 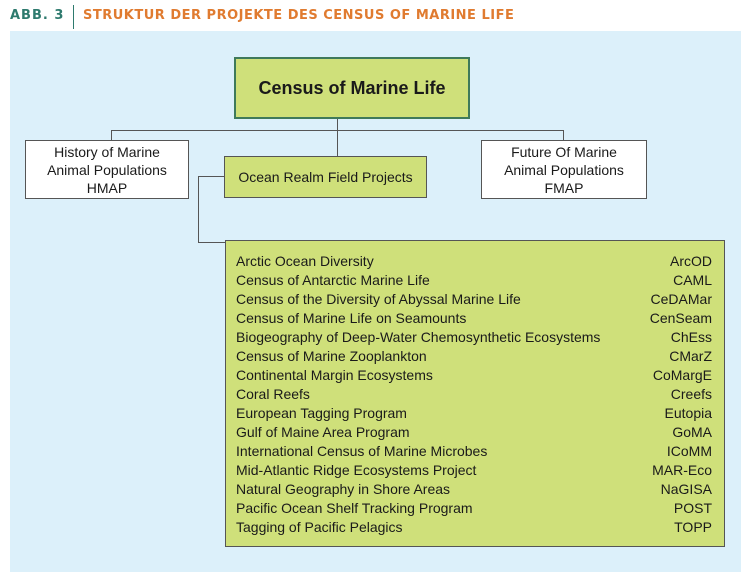 I want to click on project-row: Natural Geography in Shore Areas NaGISA, so click(x=474, y=489).